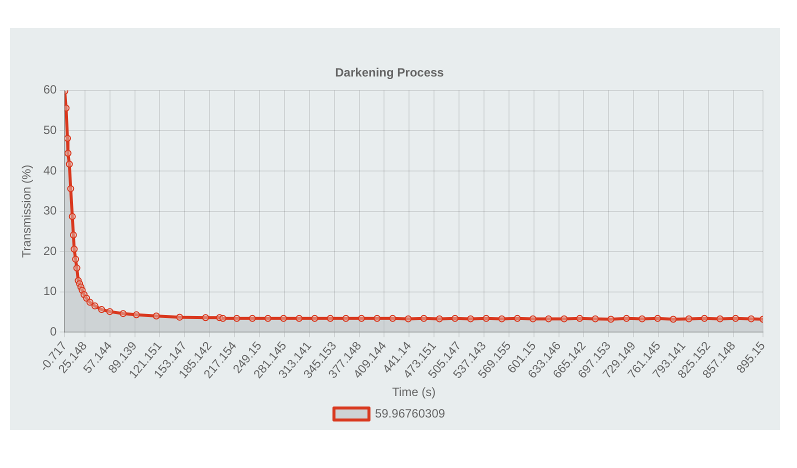 The height and width of the screenshot is (468, 797). I want to click on chart-title: Darkening Process, so click(389, 73).